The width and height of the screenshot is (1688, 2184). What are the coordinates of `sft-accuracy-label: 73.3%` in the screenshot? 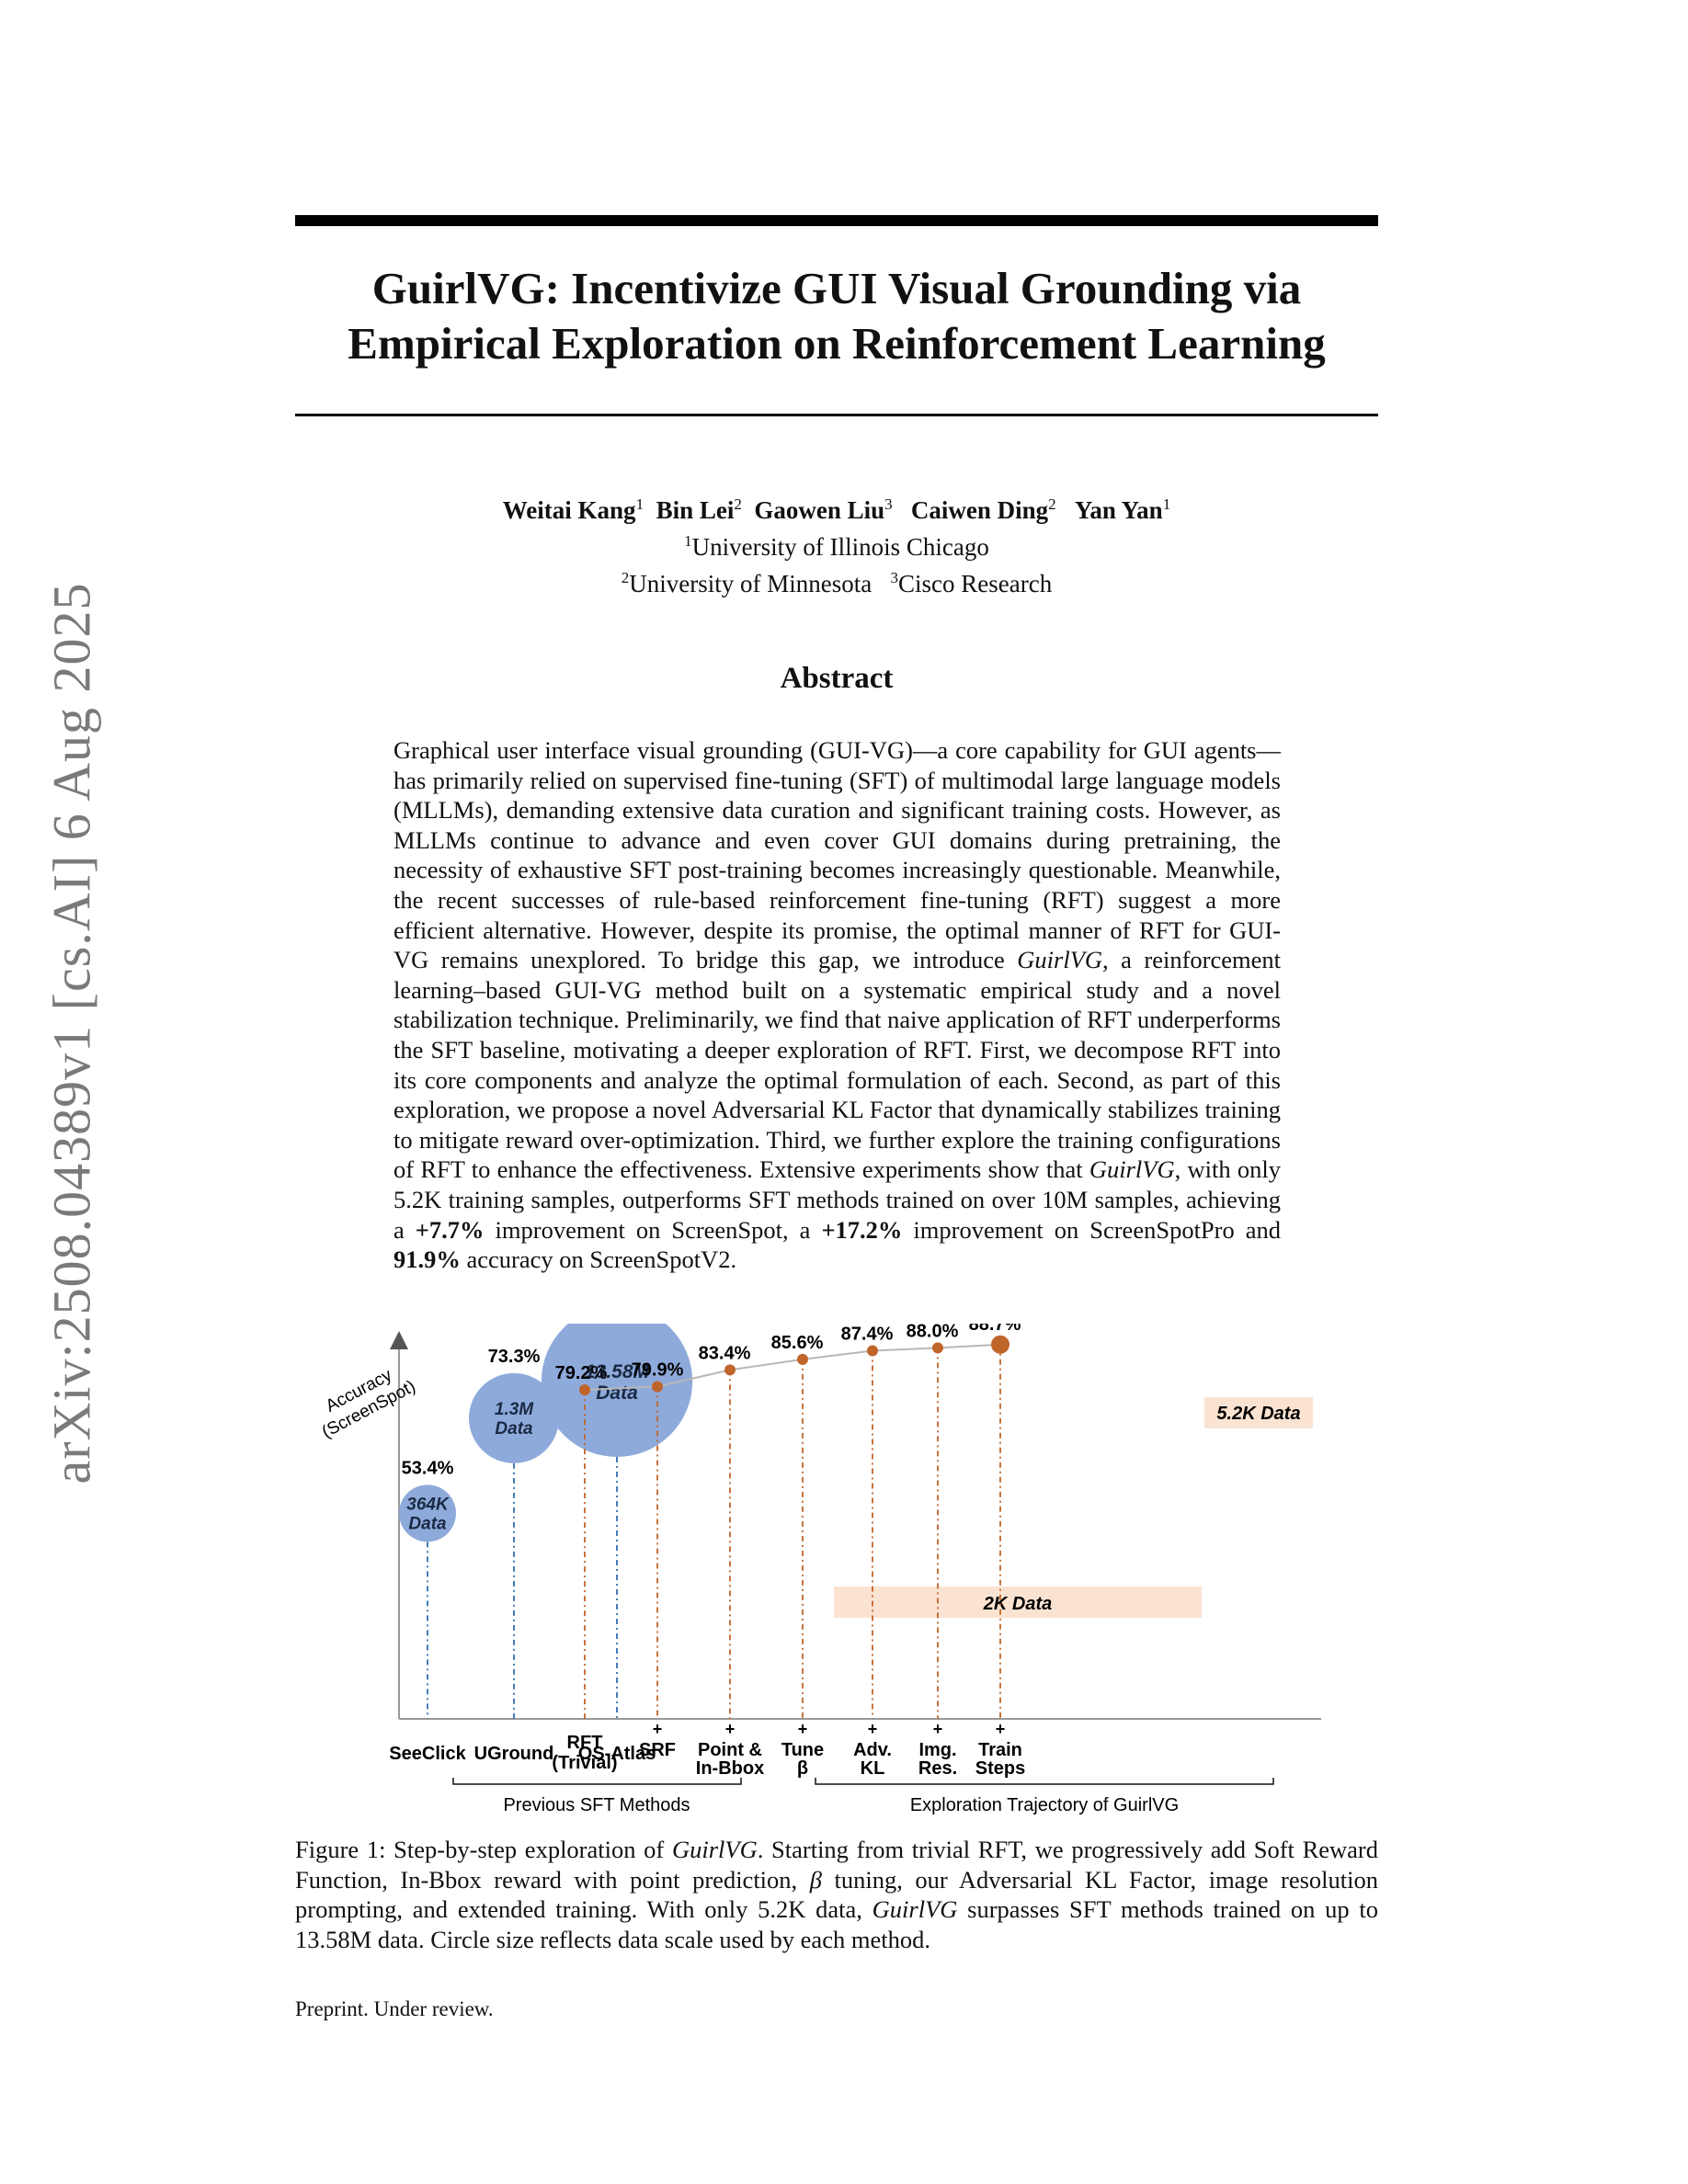 It's located at (514, 1357).